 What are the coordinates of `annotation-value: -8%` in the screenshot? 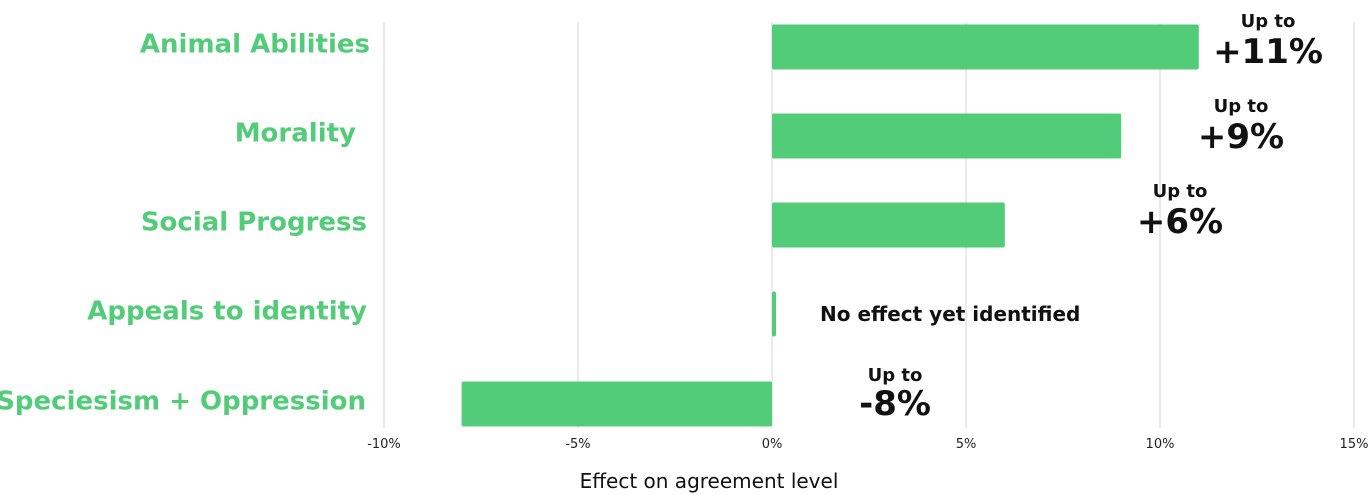 It's located at (895, 404).